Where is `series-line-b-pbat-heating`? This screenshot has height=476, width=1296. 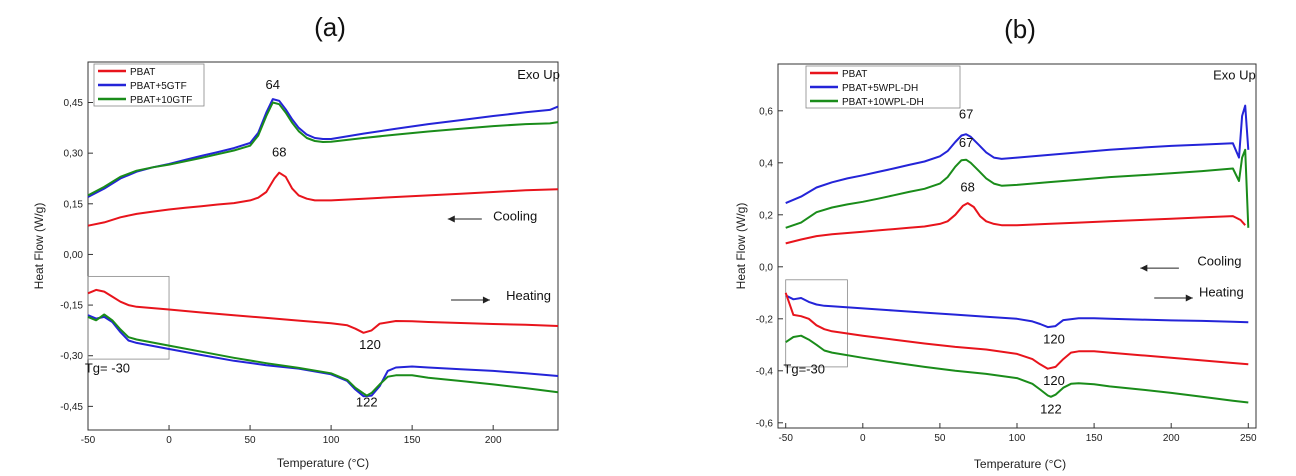
series-line-b-pbat-heating is located at coordinates (1016, 331).